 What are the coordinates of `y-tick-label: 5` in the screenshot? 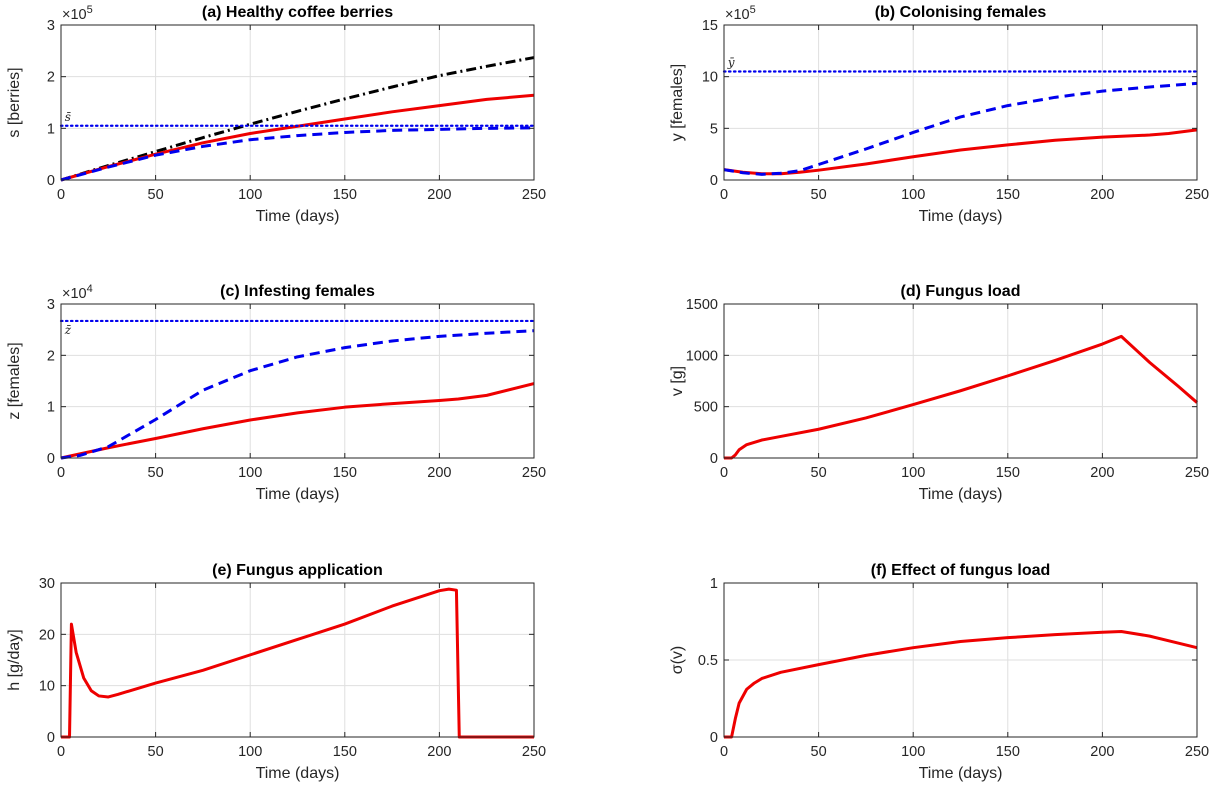 It's located at (714, 129).